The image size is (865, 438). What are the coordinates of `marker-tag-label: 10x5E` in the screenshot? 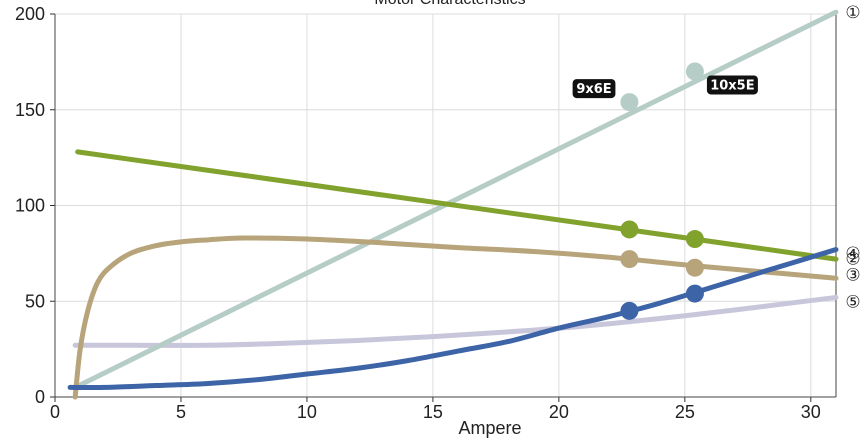 It's located at (732, 85).